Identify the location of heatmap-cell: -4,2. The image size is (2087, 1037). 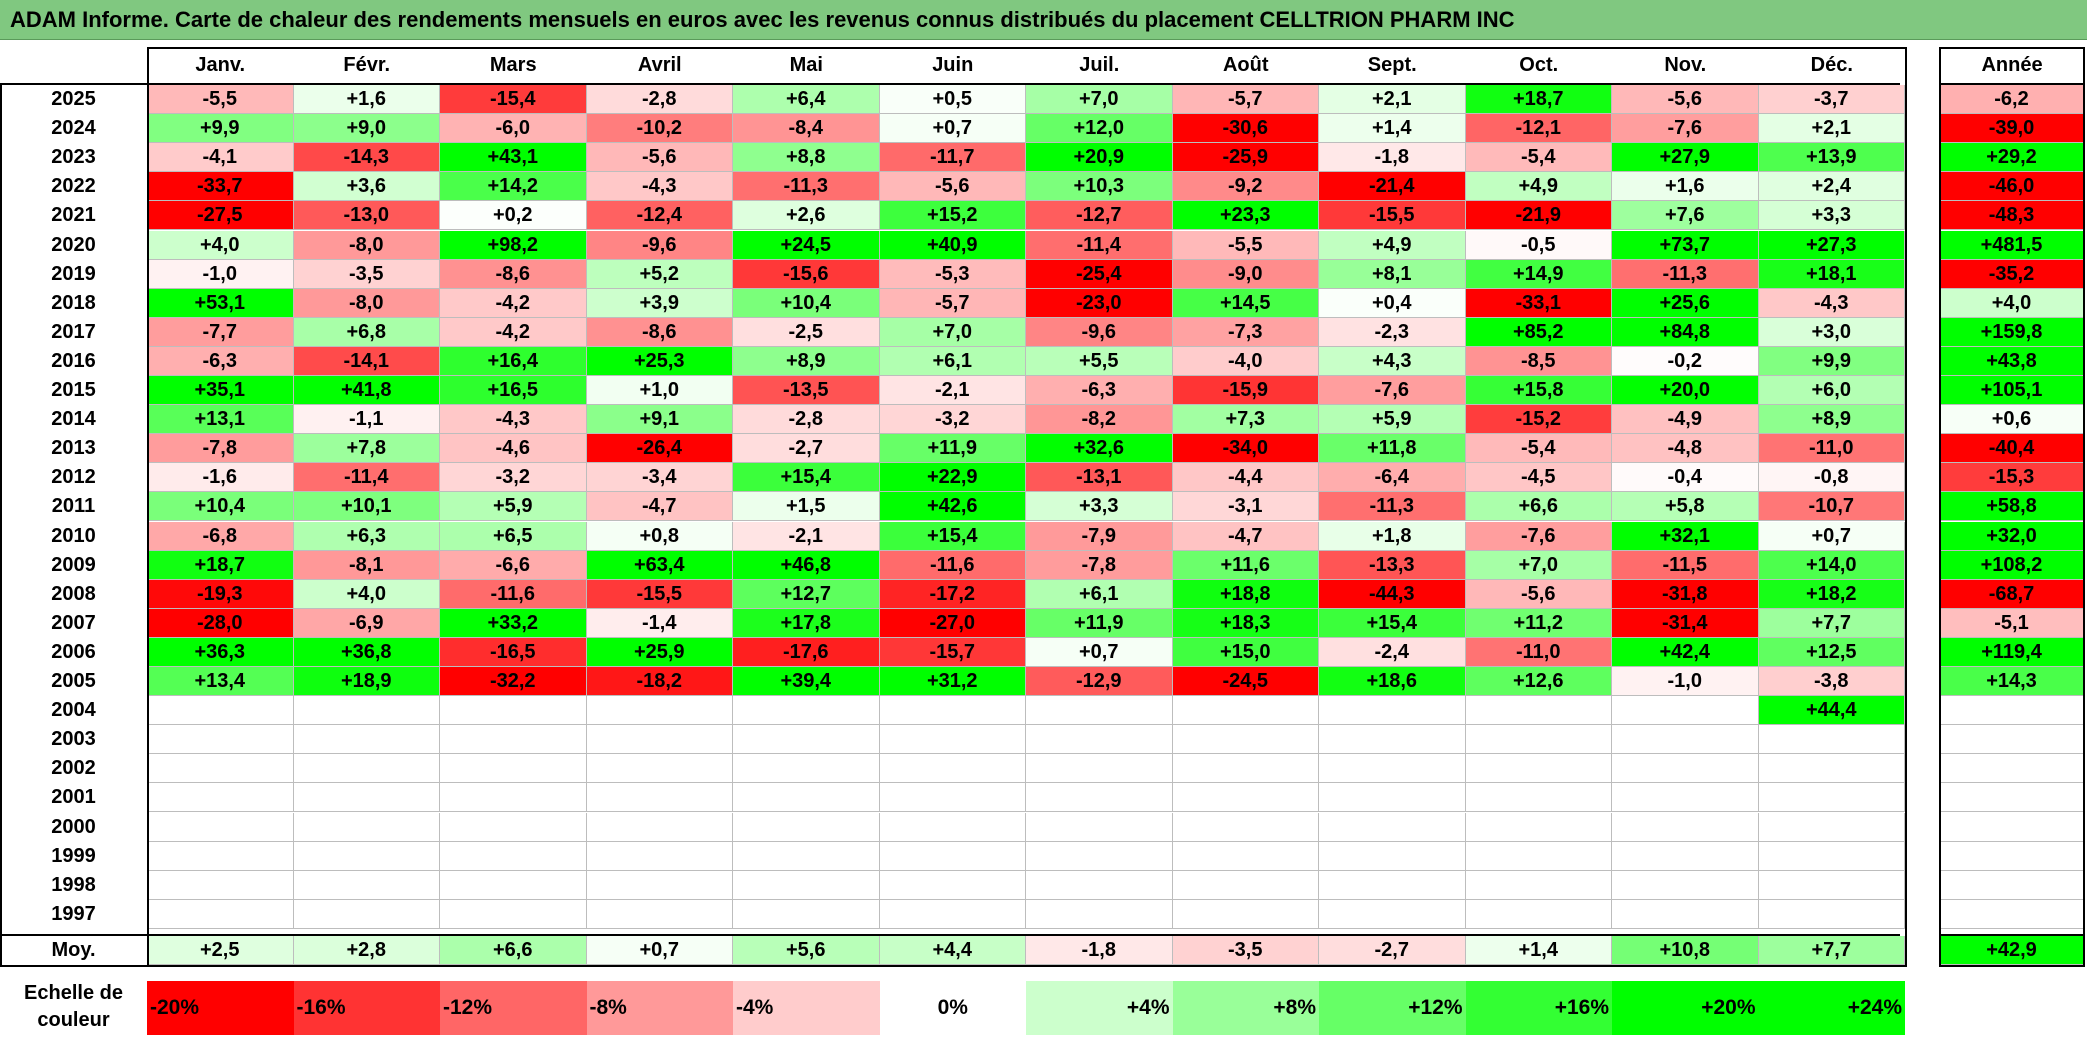
(513, 303).